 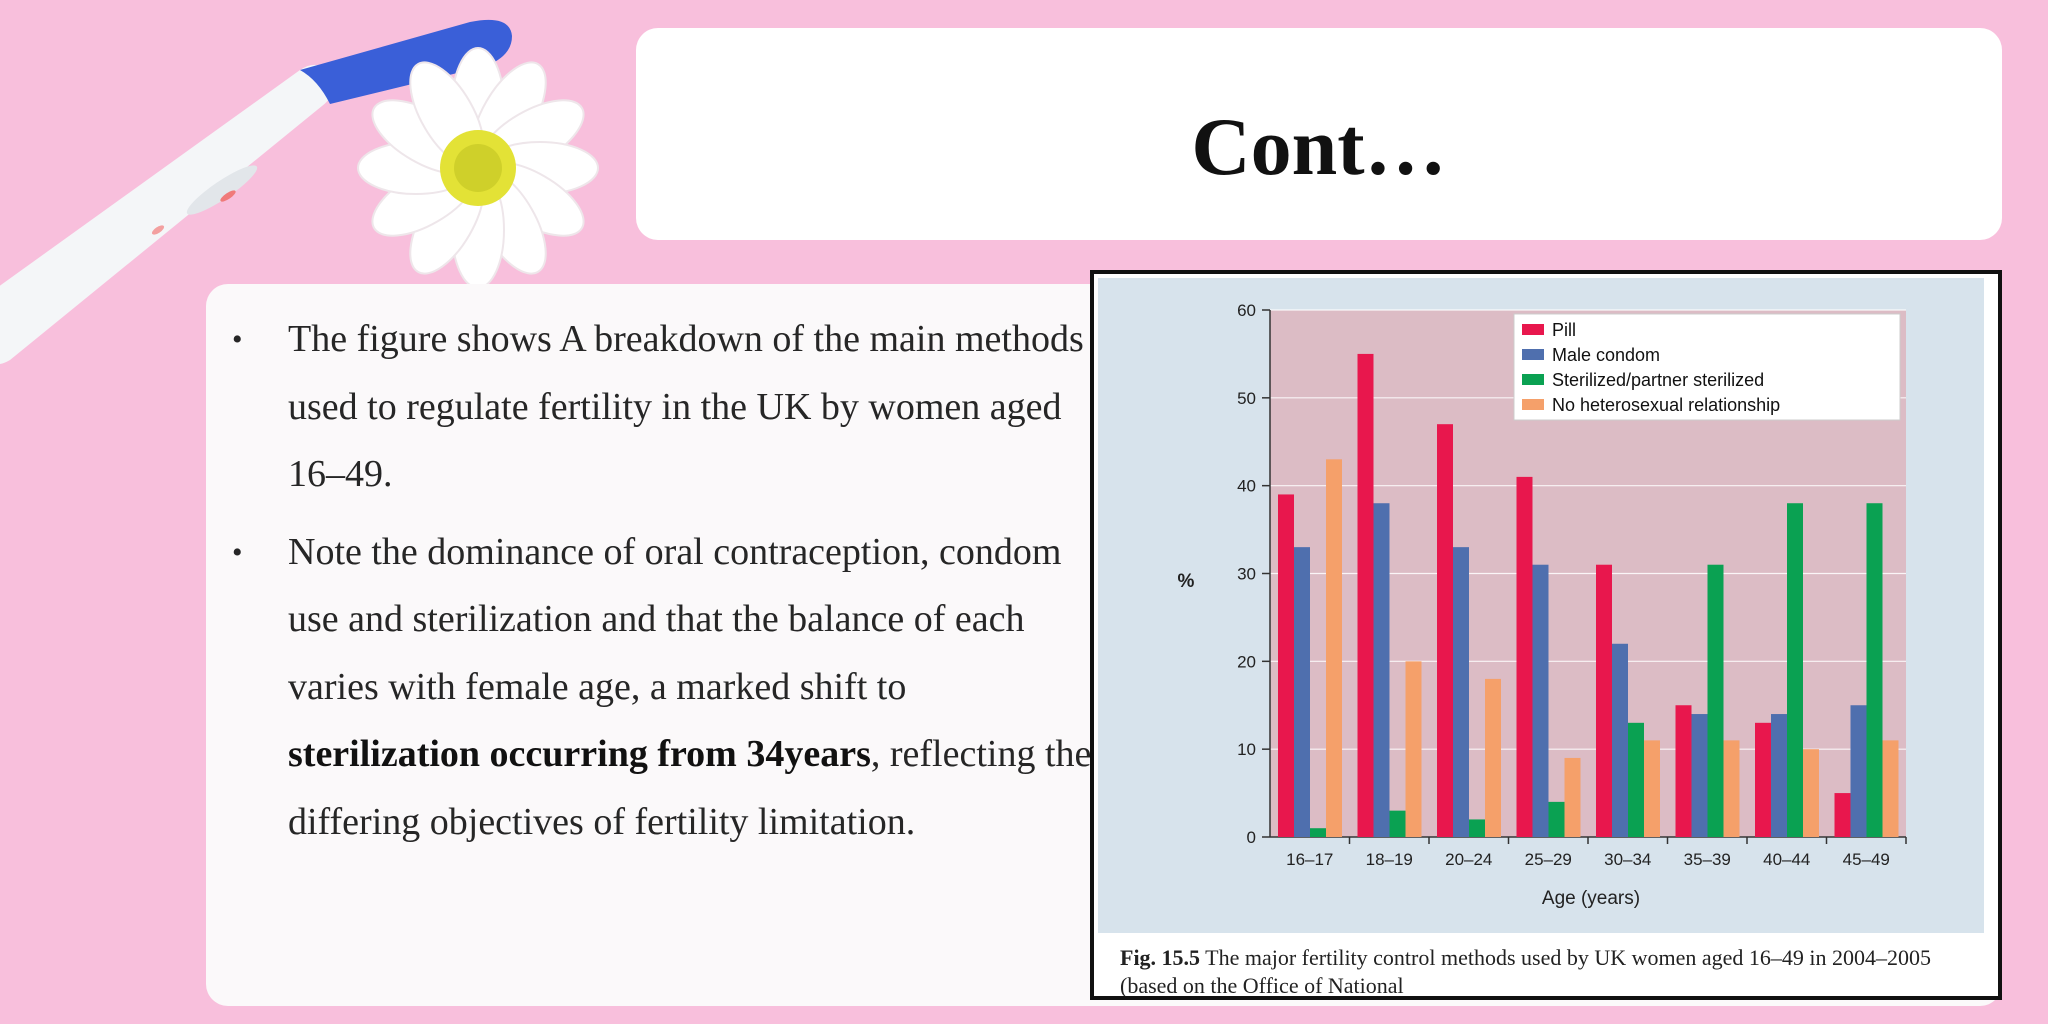 I want to click on y-tick-label: 40, so click(x=1246, y=486).